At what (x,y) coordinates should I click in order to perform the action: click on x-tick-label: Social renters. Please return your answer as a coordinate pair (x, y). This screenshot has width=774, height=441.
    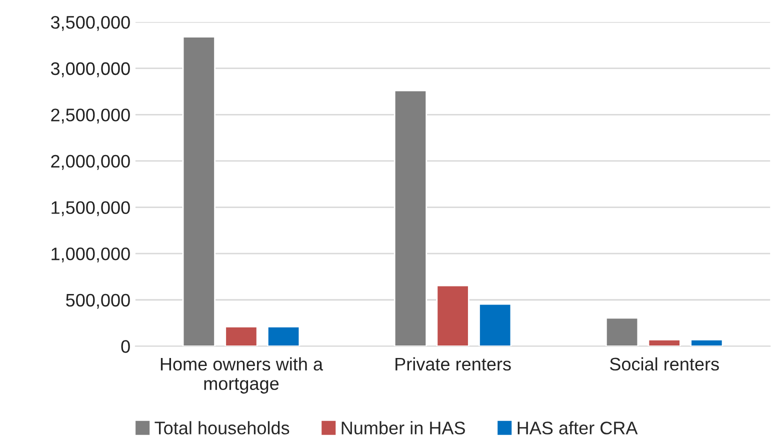
    Looking at the image, I should click on (664, 364).